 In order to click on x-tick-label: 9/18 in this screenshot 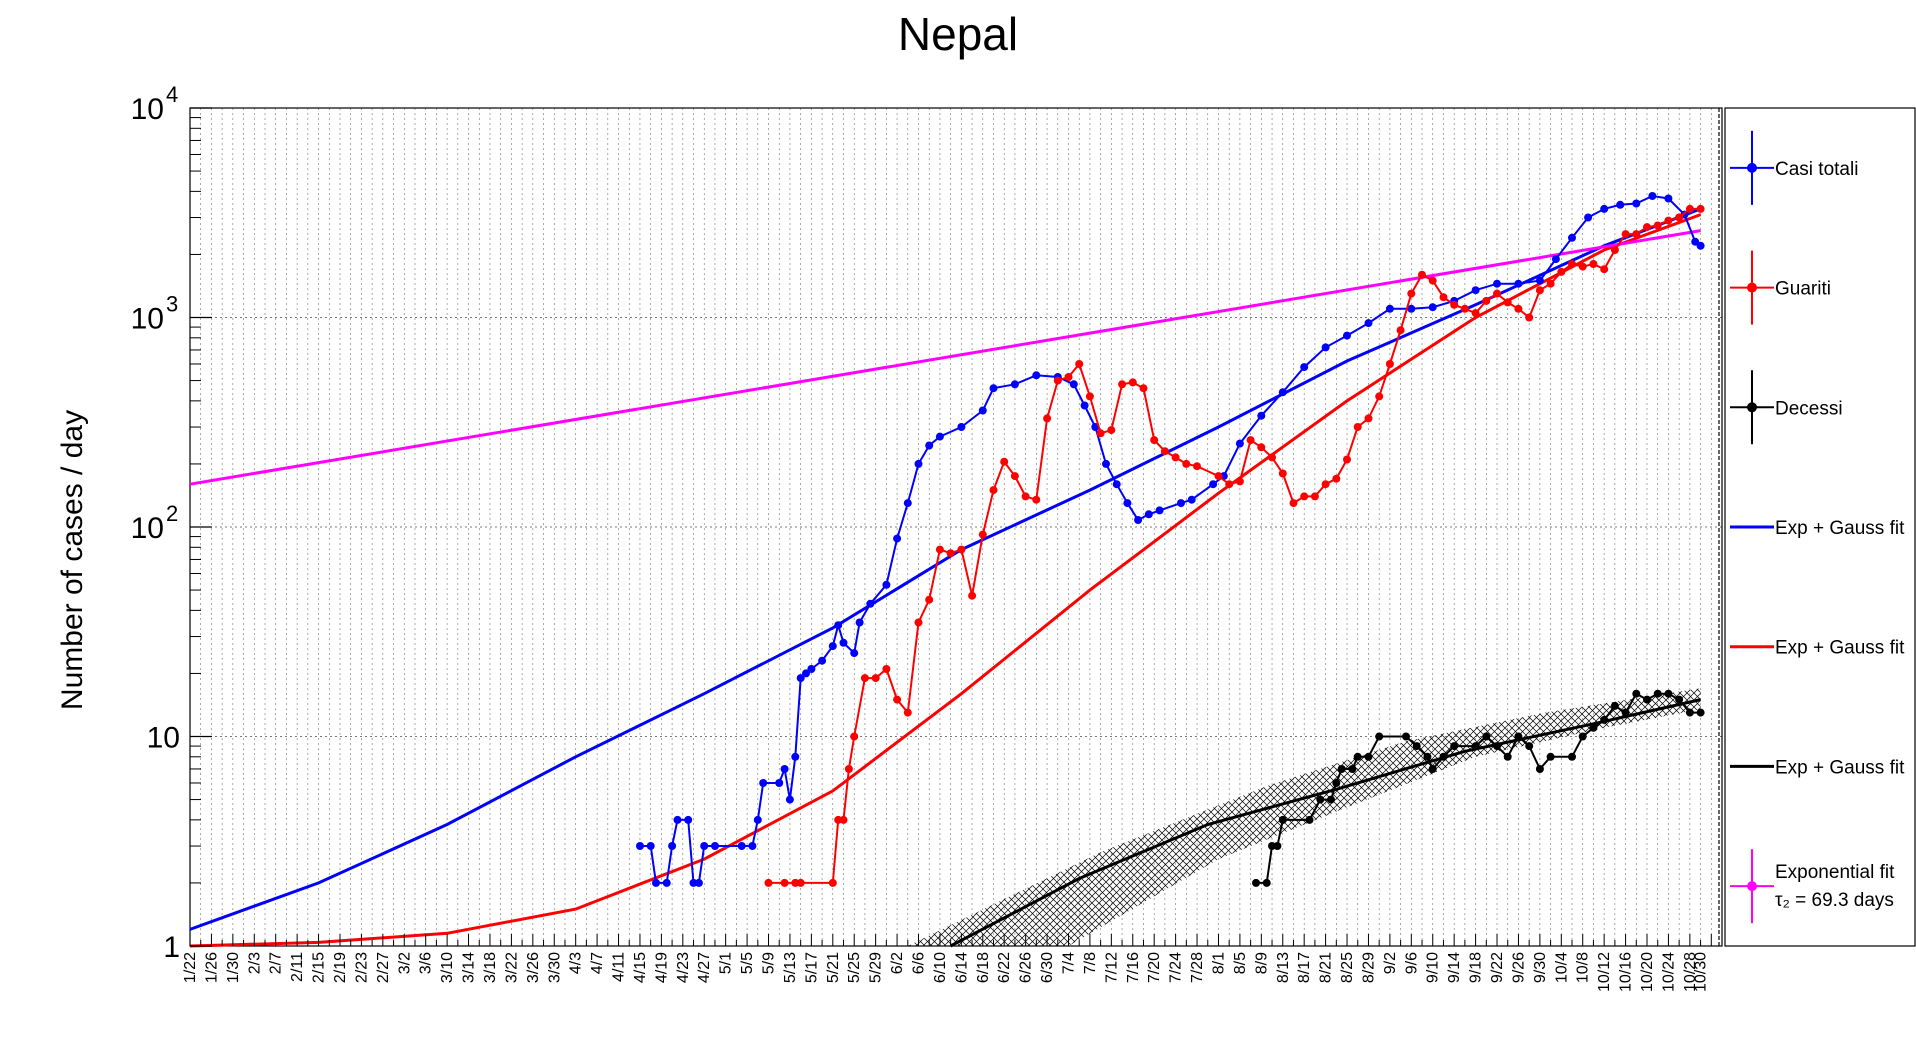, I will do `click(1476, 967)`.